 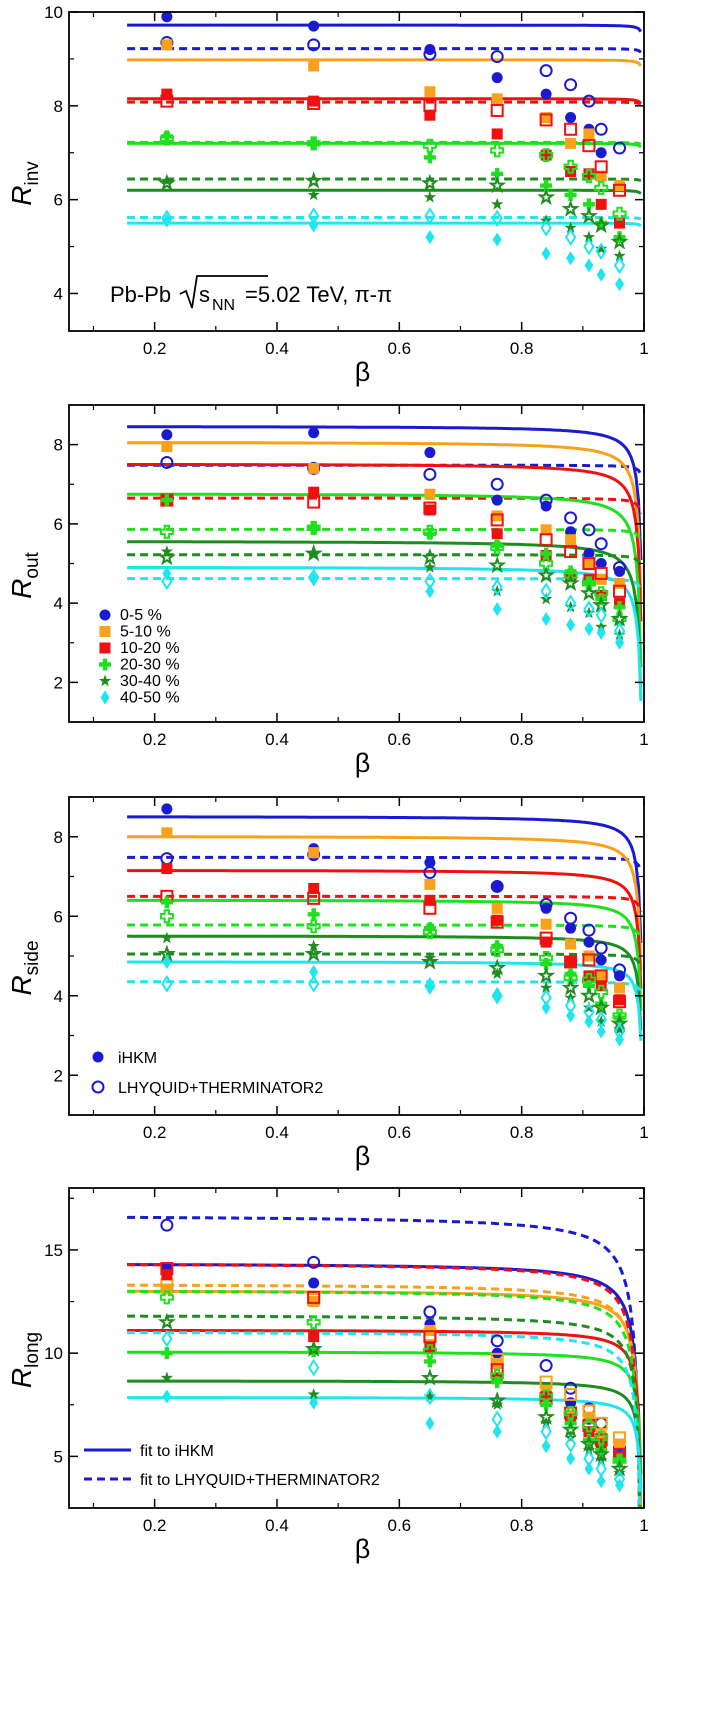 I want to click on legend-label: 20-30 %, so click(x=150, y=665).